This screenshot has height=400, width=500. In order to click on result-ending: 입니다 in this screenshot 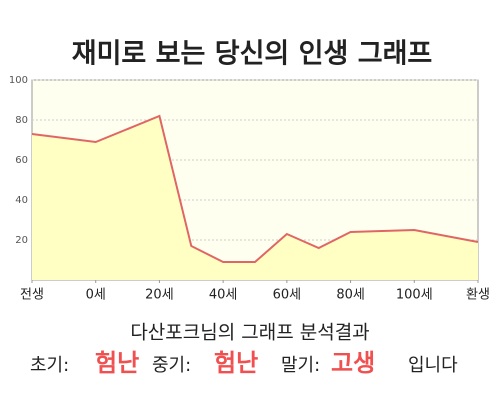, I will do `click(433, 365)`.